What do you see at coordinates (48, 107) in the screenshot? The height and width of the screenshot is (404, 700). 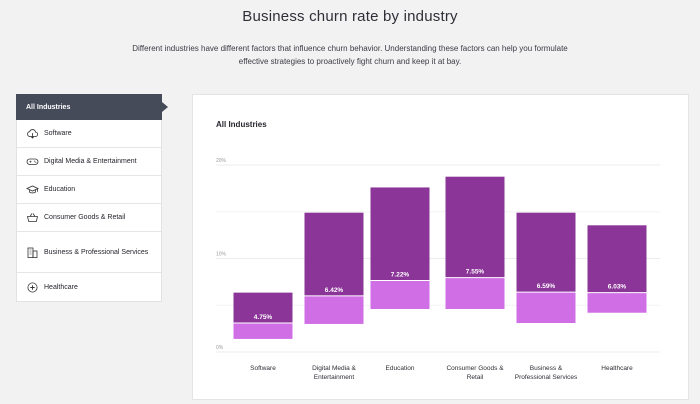 I see `sidebar-item-label: All Industries` at bounding box center [48, 107].